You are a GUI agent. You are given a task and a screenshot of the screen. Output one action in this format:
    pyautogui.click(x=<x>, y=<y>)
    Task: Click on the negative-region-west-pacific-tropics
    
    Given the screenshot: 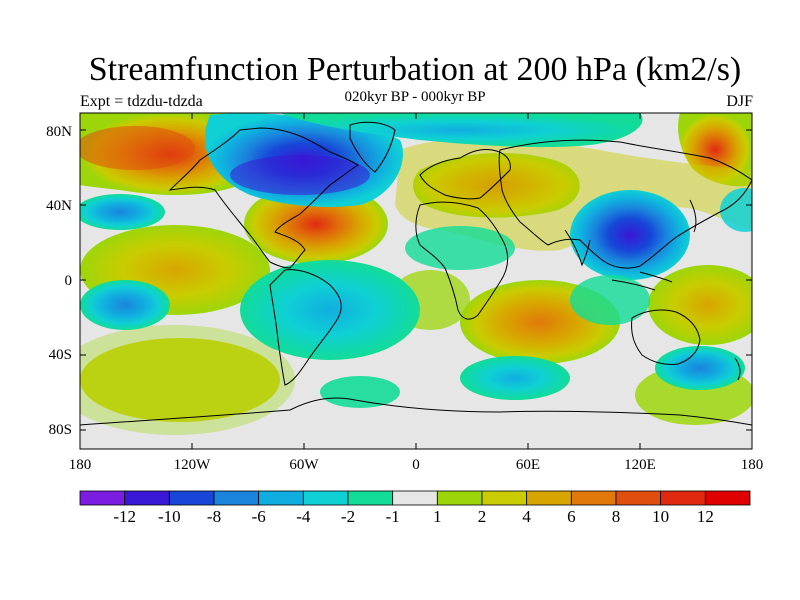 What is the action you would take?
    pyautogui.click(x=736, y=210)
    